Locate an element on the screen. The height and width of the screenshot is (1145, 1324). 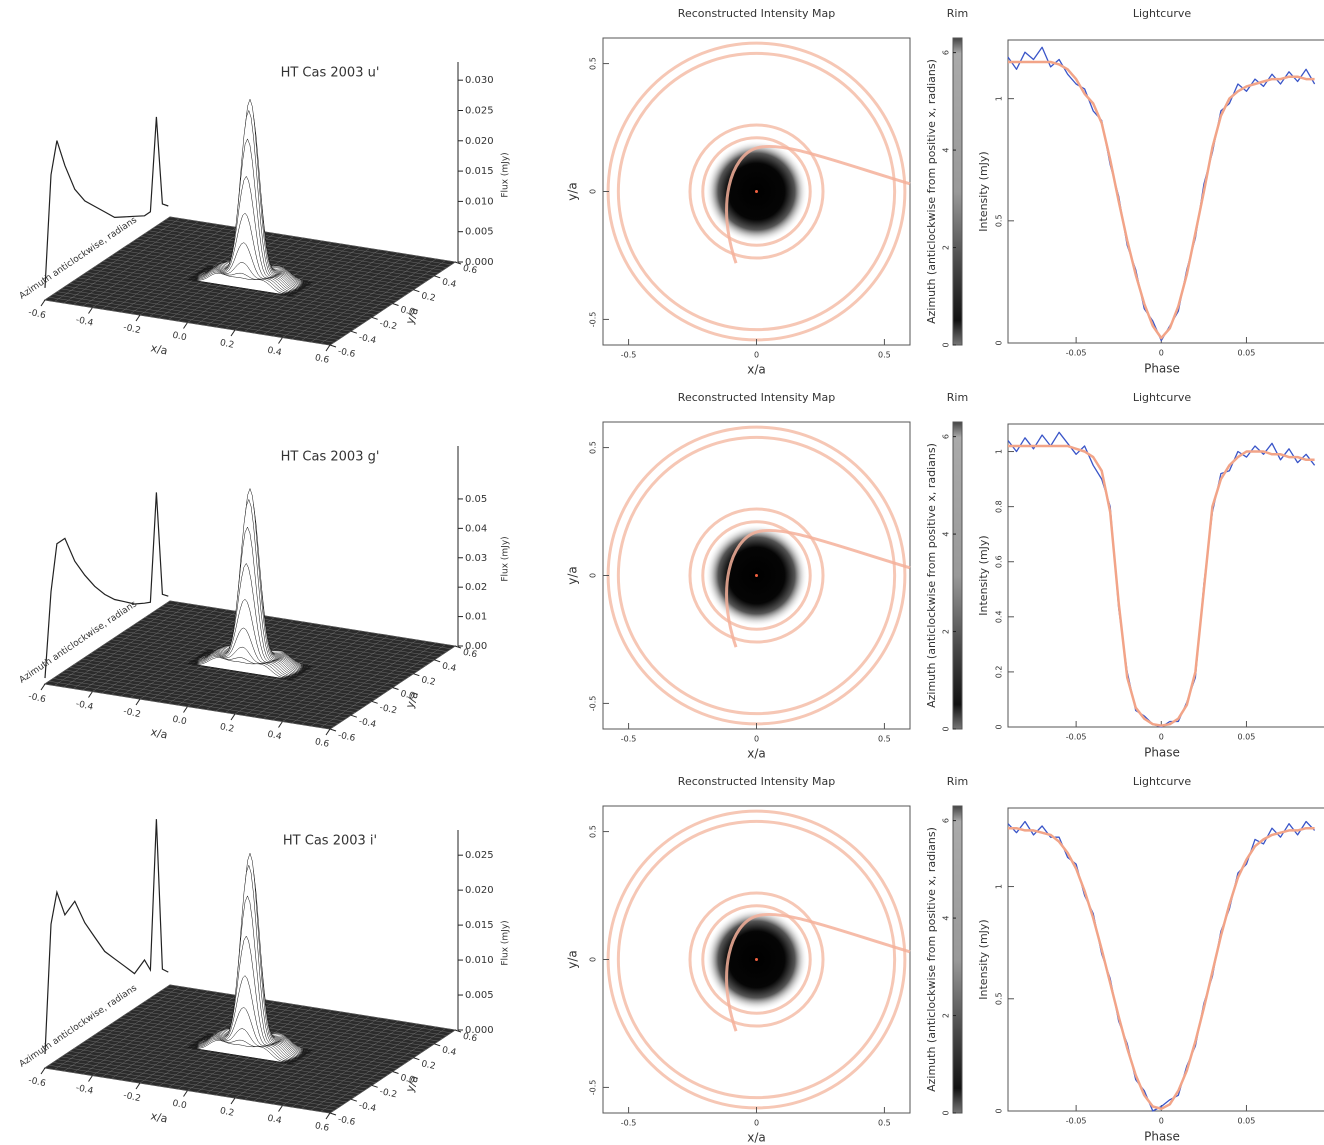
z-tick-label: 0.020 is located at coordinates (479, 141).